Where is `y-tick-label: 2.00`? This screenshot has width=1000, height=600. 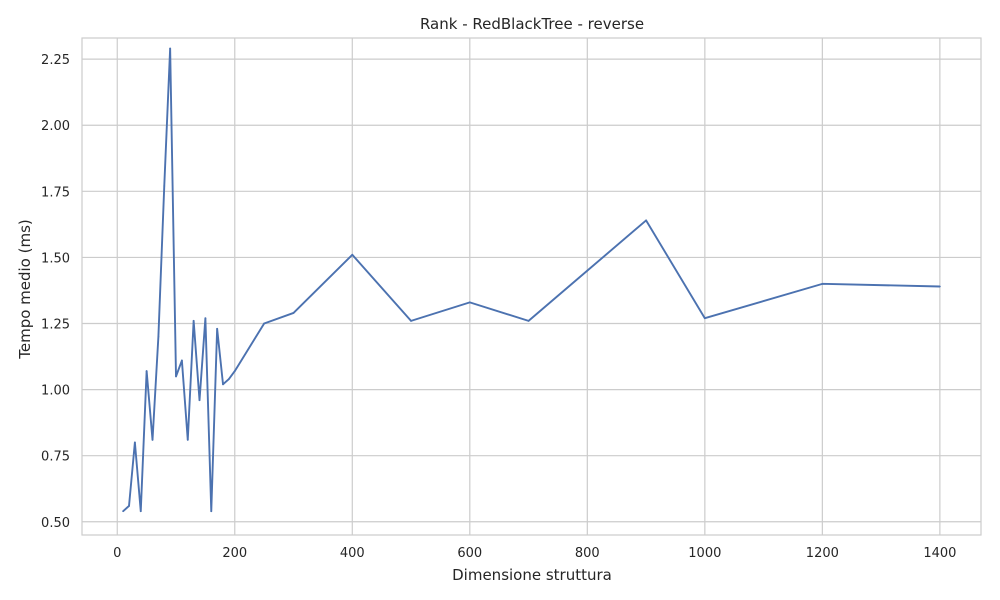 y-tick-label: 2.00 is located at coordinates (55, 126).